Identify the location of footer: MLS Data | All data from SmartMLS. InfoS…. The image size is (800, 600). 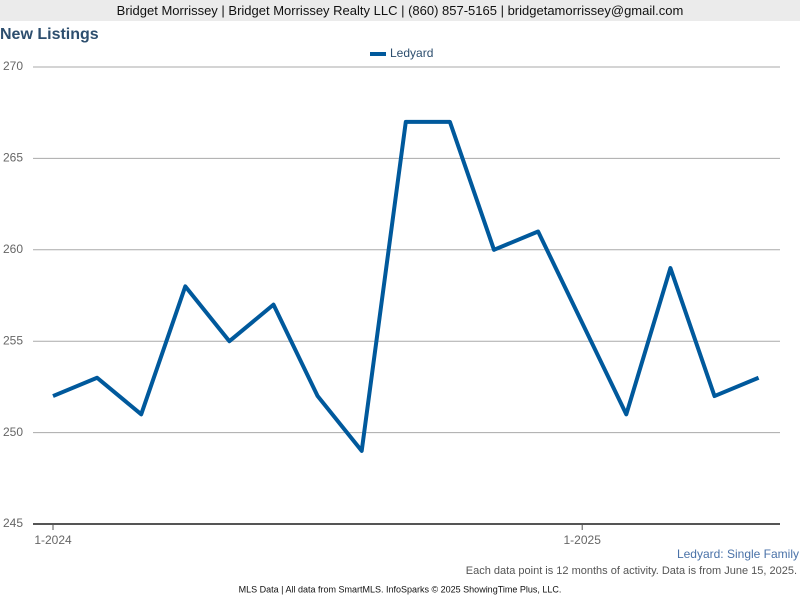
(400, 589).